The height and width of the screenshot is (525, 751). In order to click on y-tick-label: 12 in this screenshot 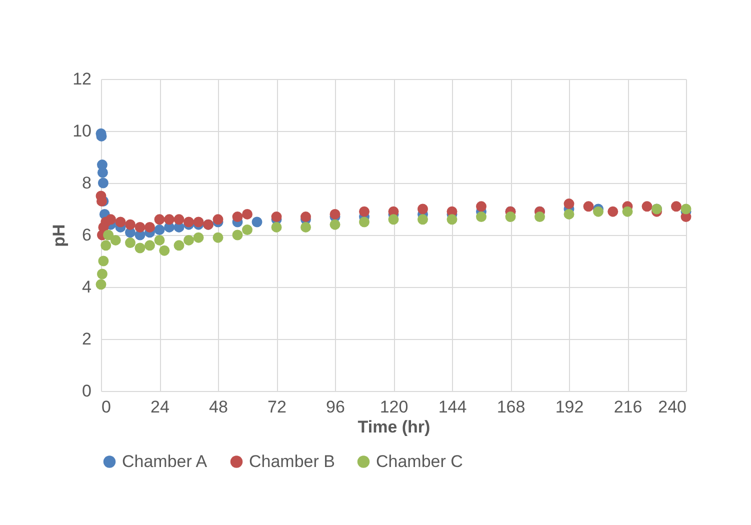, I will do `click(82, 79)`.